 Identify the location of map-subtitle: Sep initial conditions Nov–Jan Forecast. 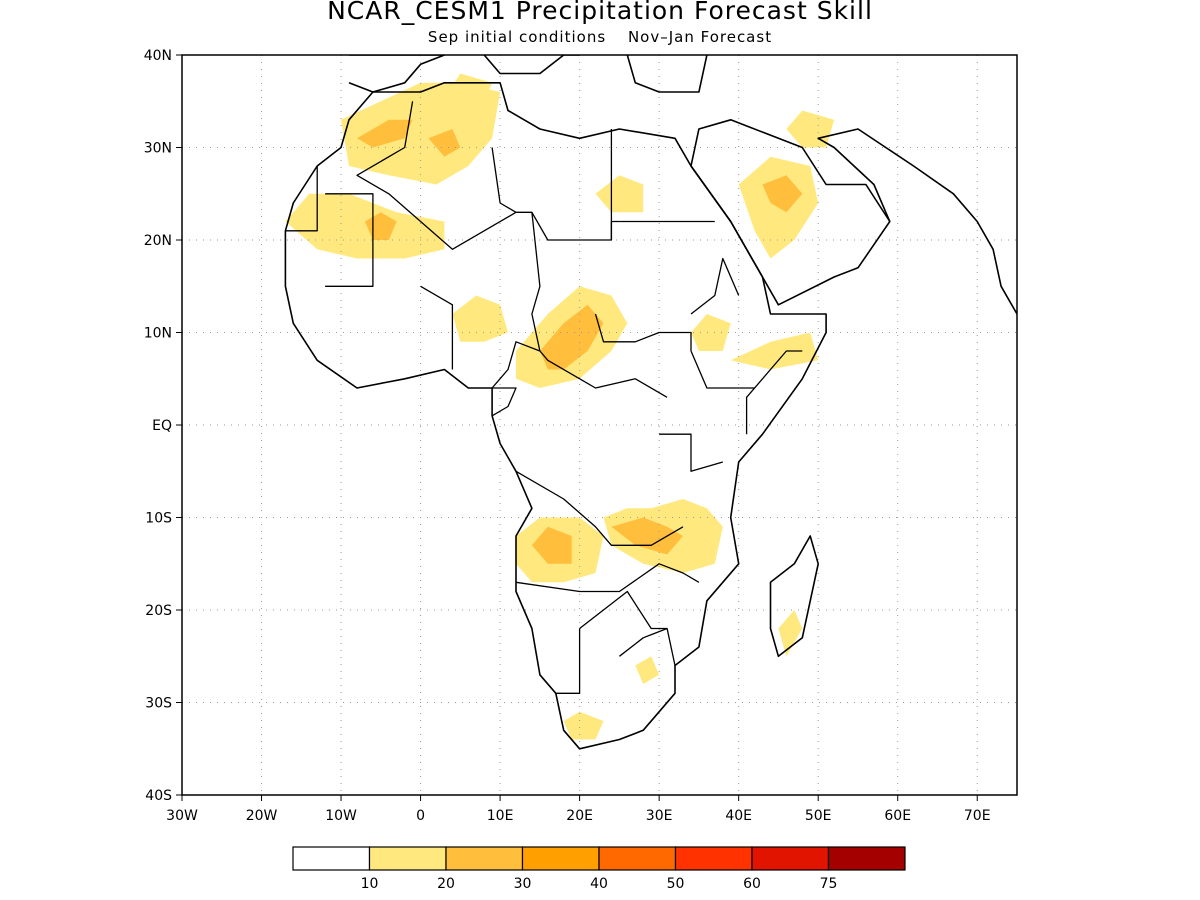
(600, 37).